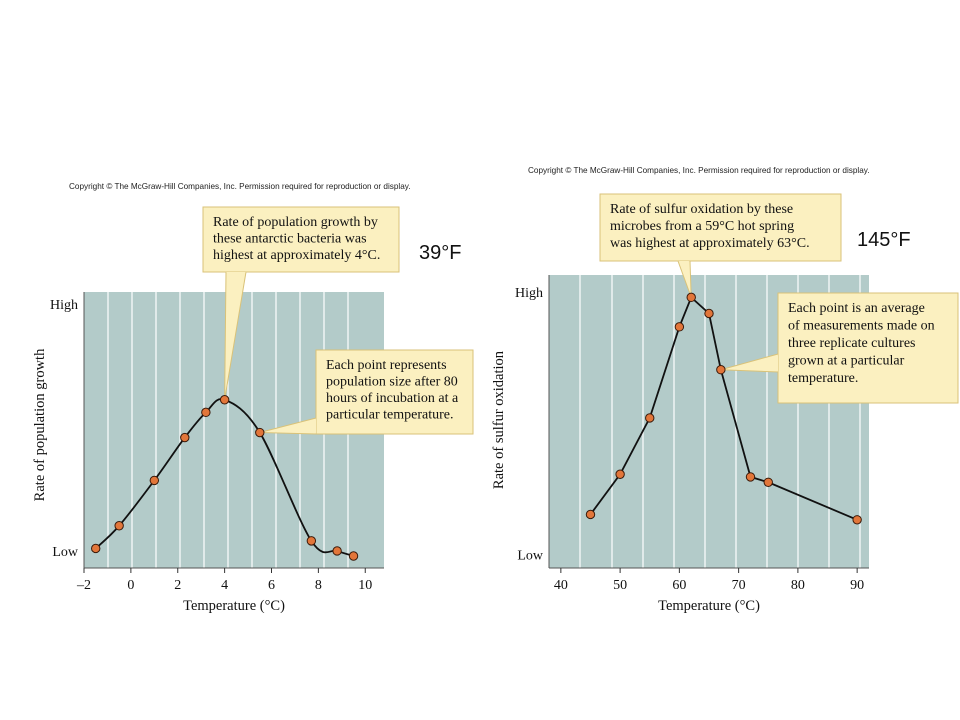  I want to click on growth-x-tick-label-4: 6, so click(271, 585).